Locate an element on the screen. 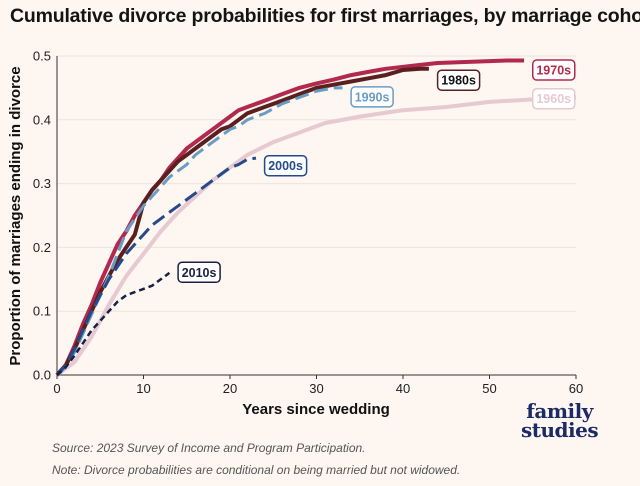  x-tick-label: 50 is located at coordinates (489, 388).